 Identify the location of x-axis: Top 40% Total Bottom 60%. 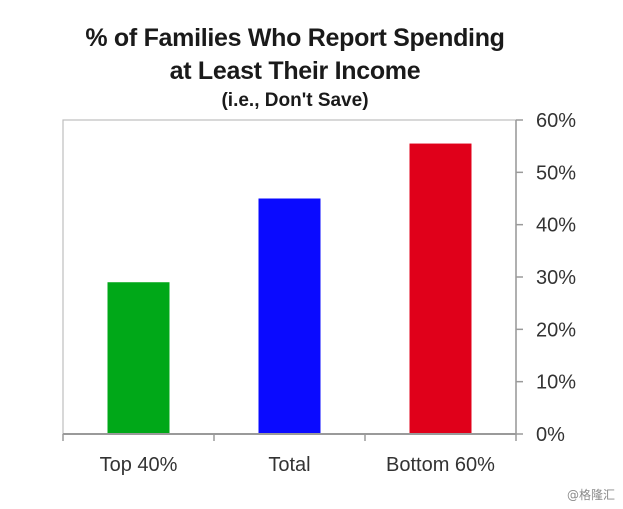
(289, 454).